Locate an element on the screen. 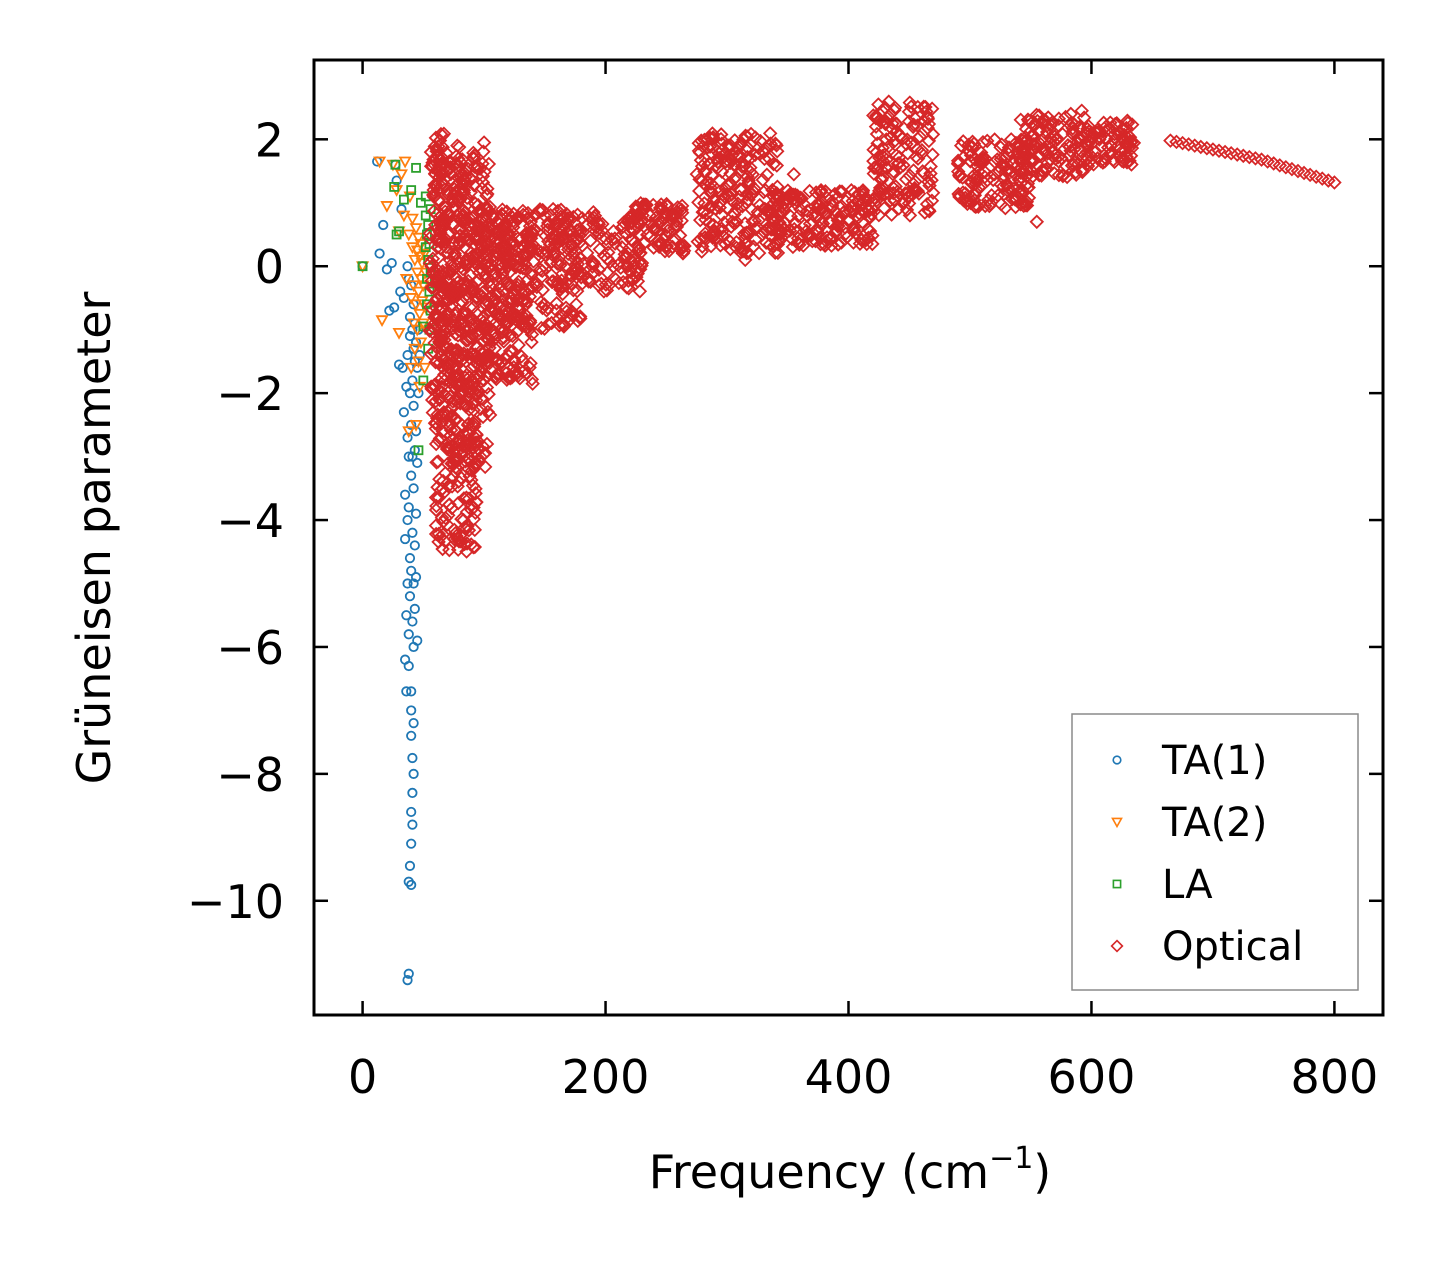  legend: TA(1) TA(2) LA Optical is located at coordinates (1215, 852).